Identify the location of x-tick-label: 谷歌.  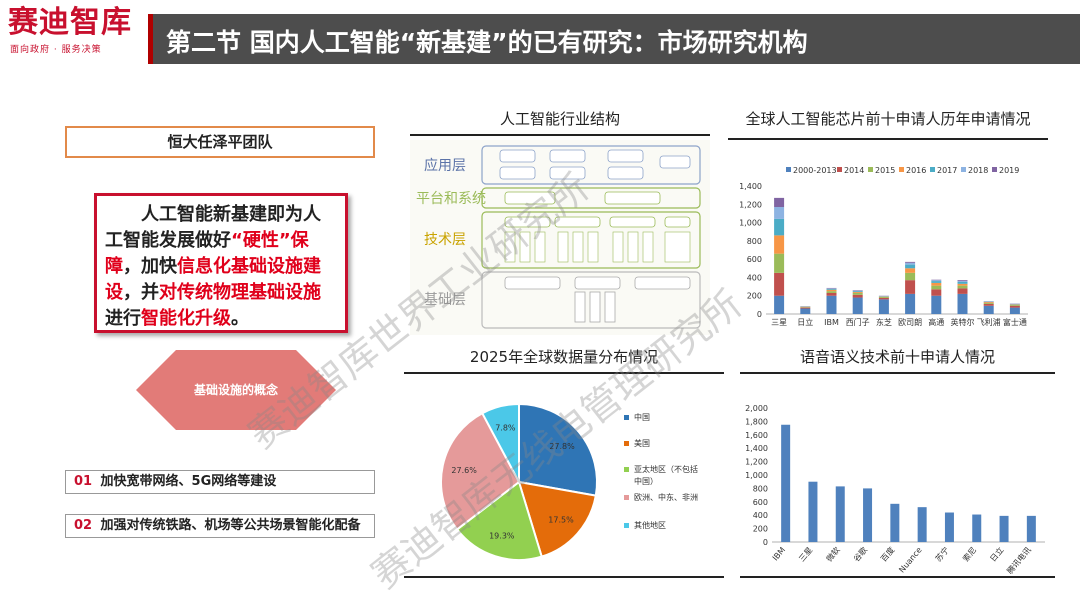
(860, 554).